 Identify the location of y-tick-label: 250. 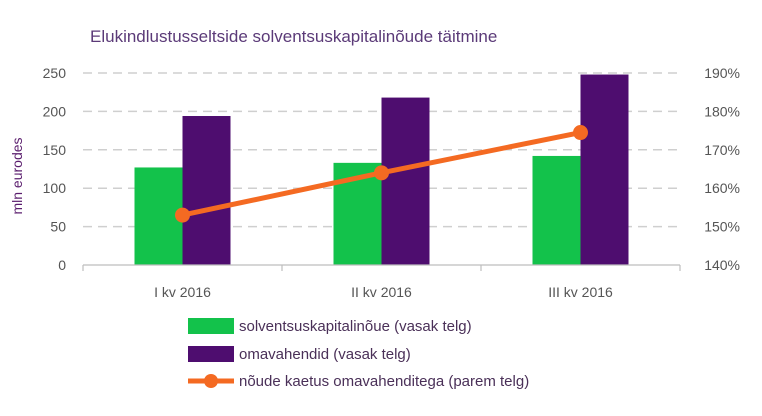
(55, 73).